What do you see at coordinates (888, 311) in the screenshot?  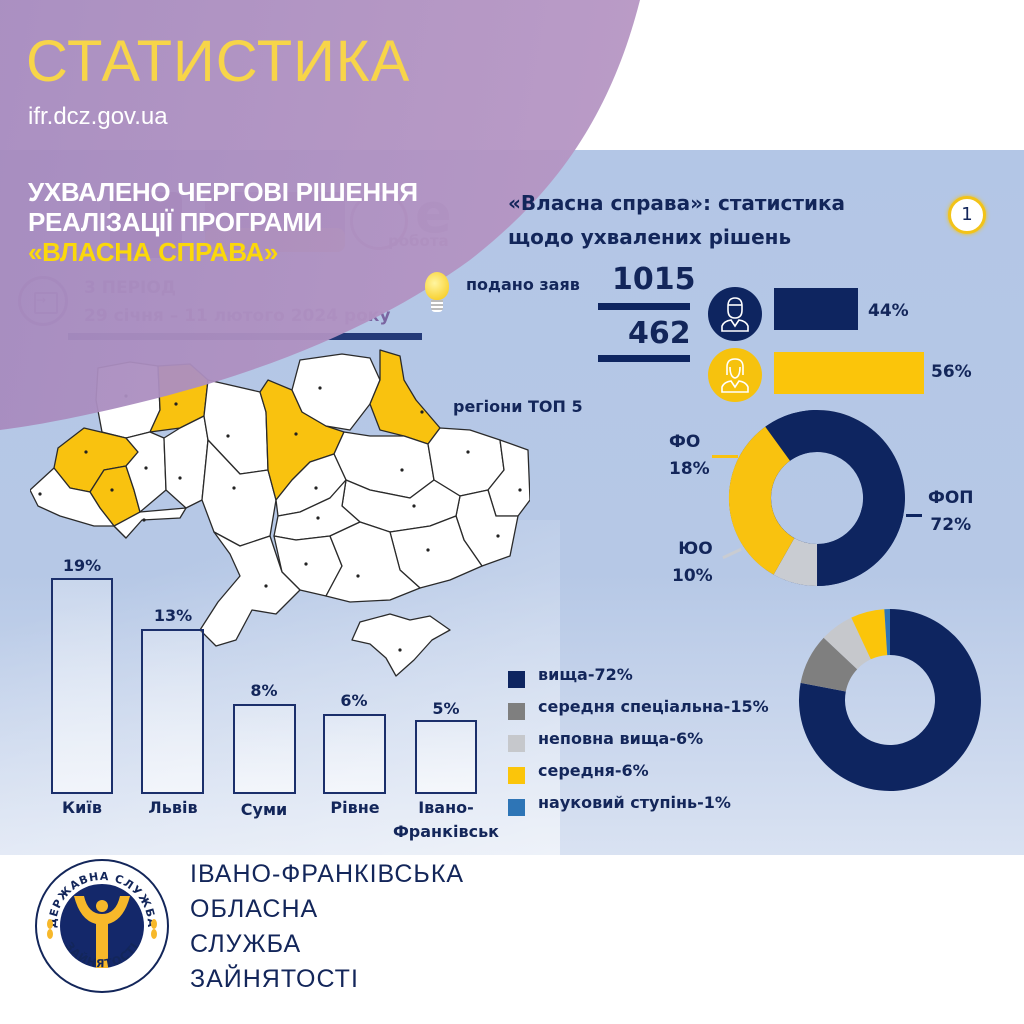 I see `male-percent: 44%` at bounding box center [888, 311].